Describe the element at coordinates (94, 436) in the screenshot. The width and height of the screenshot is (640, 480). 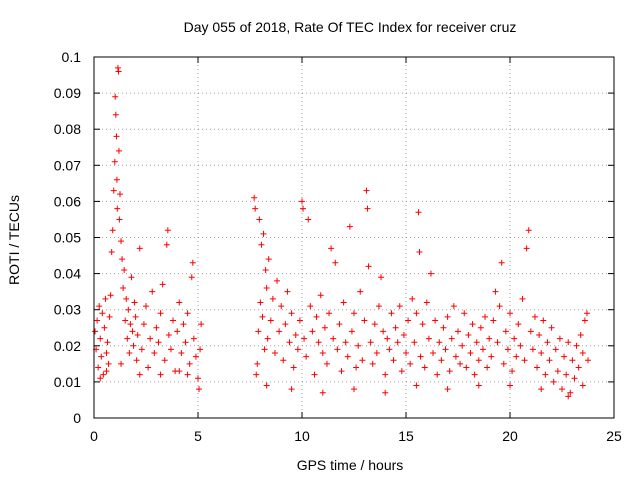
I see `x-tick-label: 0` at that location.